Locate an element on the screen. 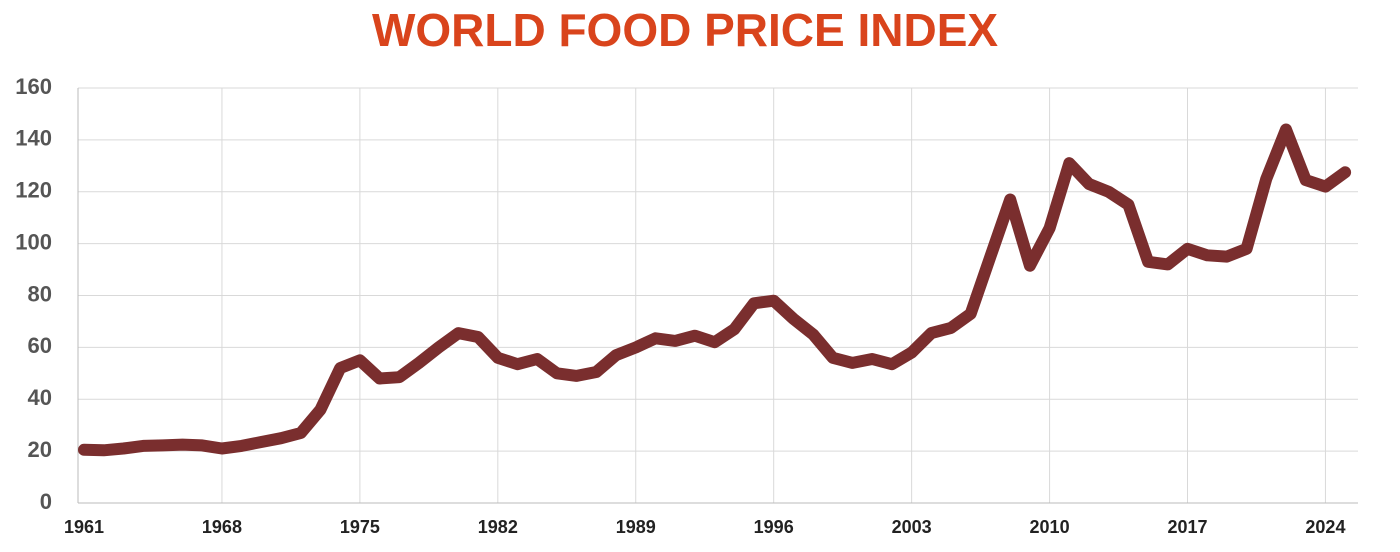 This screenshot has height=552, width=1400. y-tick-label: 120 is located at coordinates (33, 190).